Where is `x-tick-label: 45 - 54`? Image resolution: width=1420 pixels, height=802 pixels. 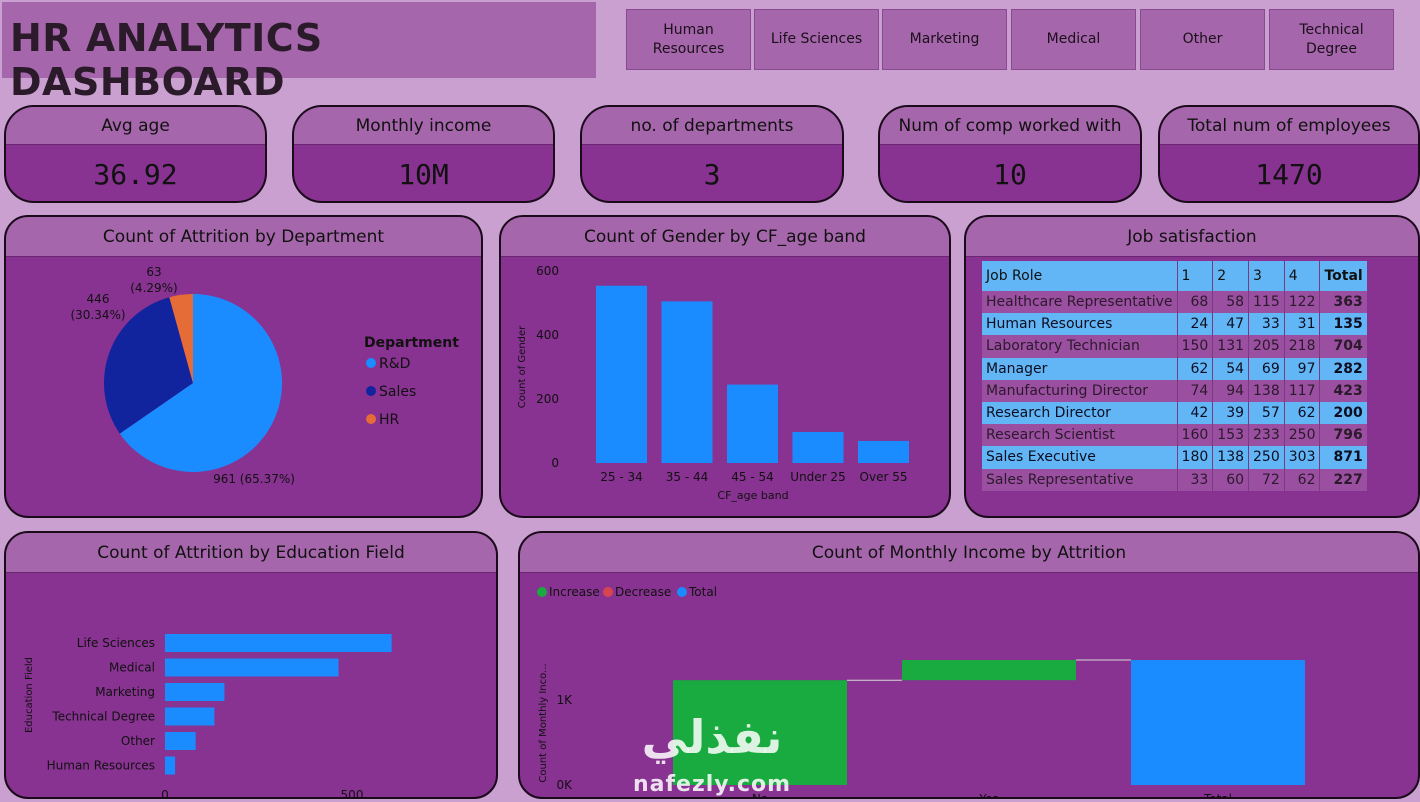
x-tick-label: 45 - 54 is located at coordinates (752, 477).